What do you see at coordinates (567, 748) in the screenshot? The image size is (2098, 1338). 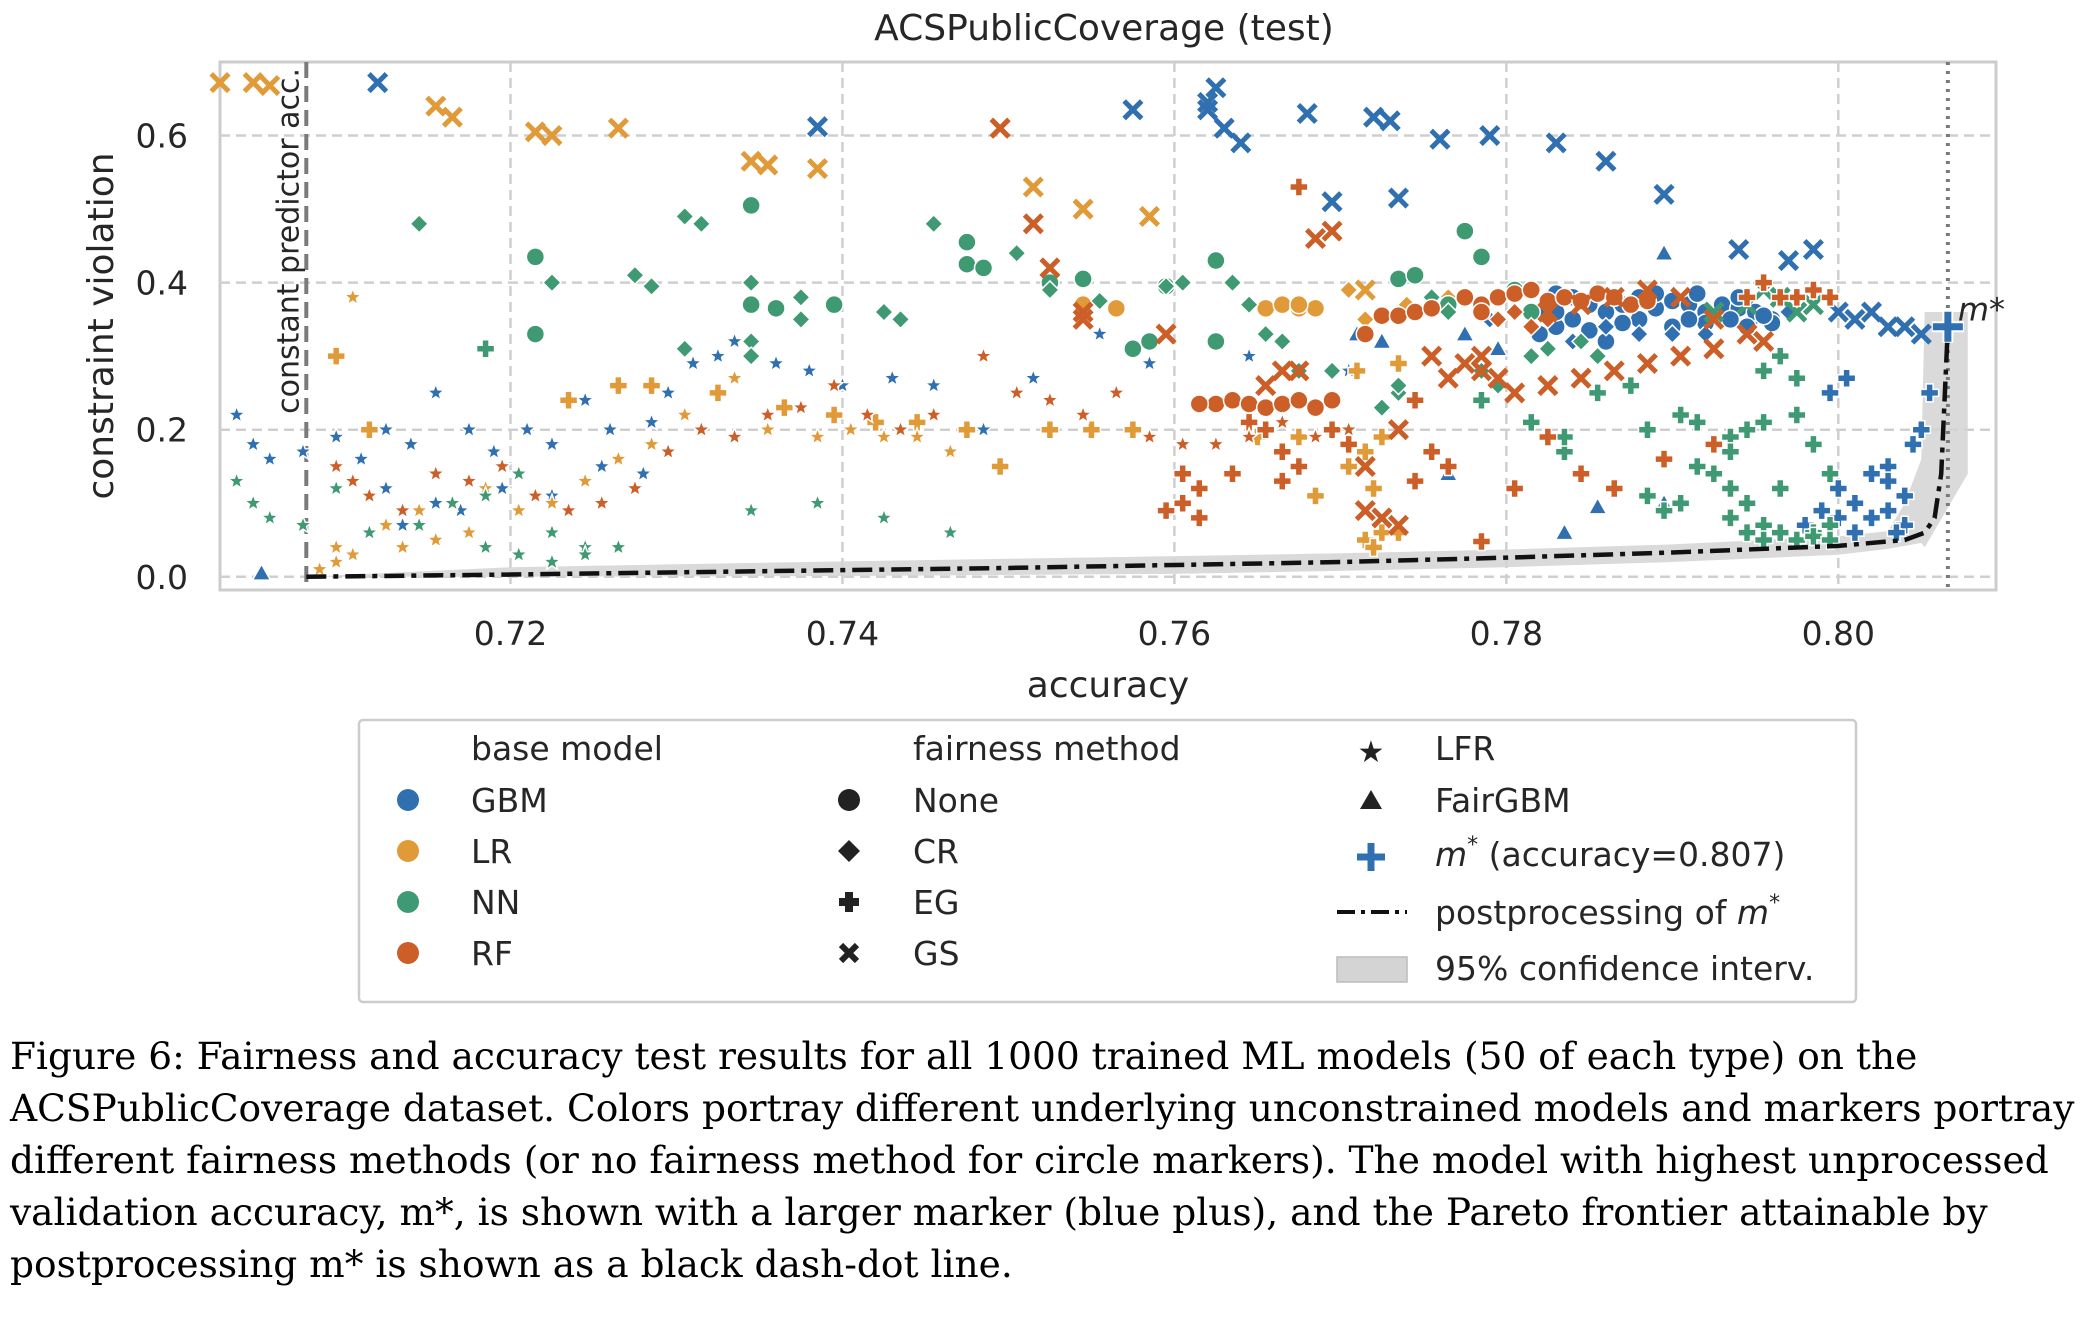 I see `legend-title-base-model: base model` at bounding box center [567, 748].